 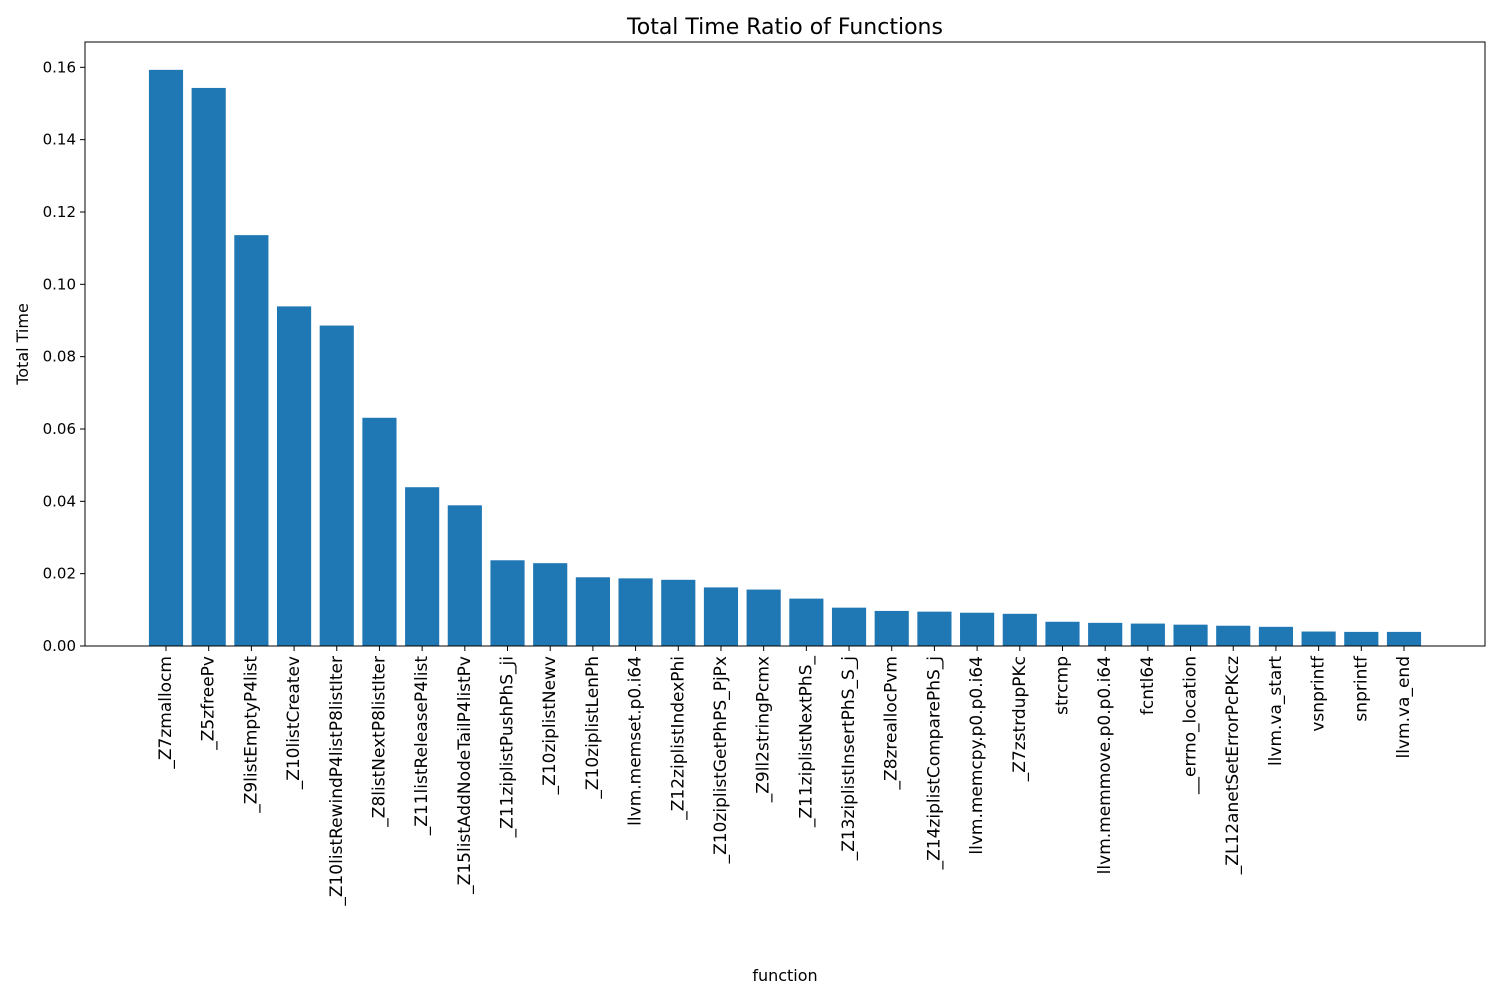 I want to click on x-tick-label: llvm.memcpy.p0.p0.i64, so click(x=977, y=755).